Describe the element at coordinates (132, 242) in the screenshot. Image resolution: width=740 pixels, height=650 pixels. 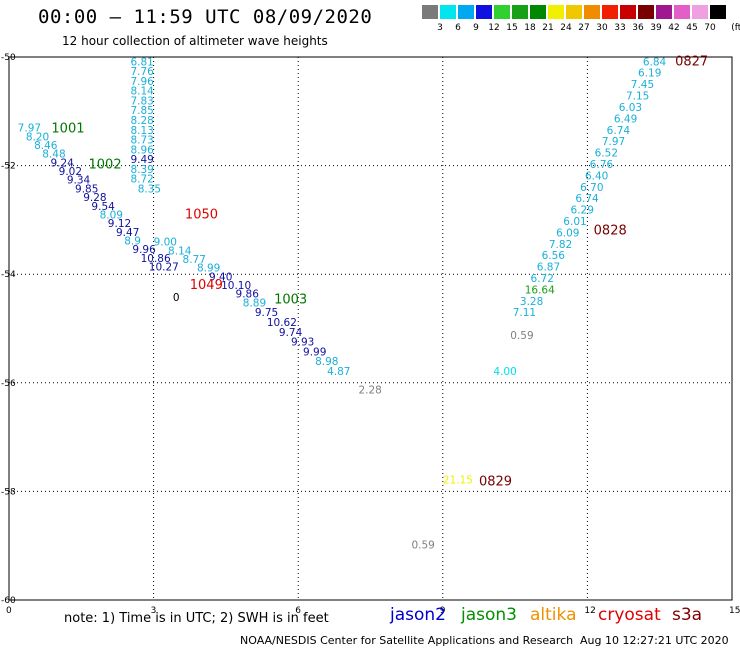
I see `wave-height-value: 8.9` at that location.